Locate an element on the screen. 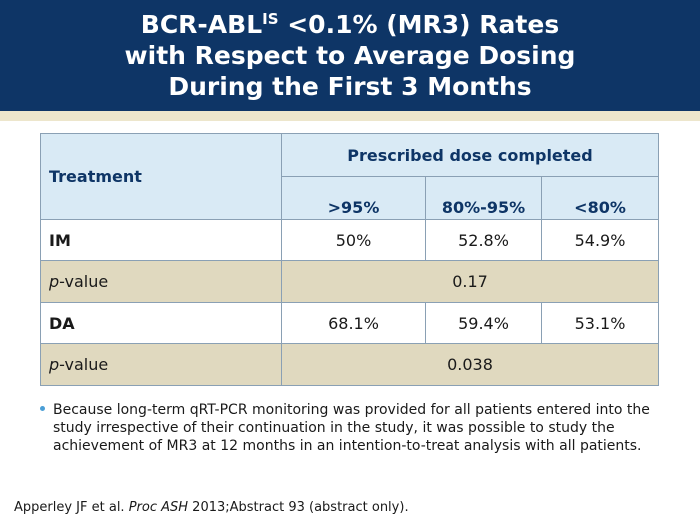  table-cell: 68.1% is located at coordinates (353, 323).